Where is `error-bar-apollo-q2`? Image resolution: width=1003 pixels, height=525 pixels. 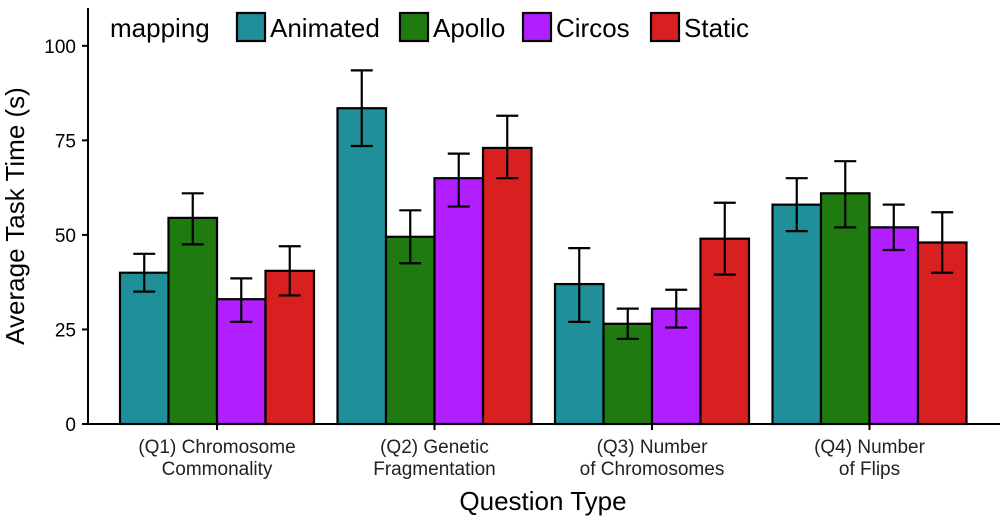
error-bar-apollo-q2 is located at coordinates (410, 237).